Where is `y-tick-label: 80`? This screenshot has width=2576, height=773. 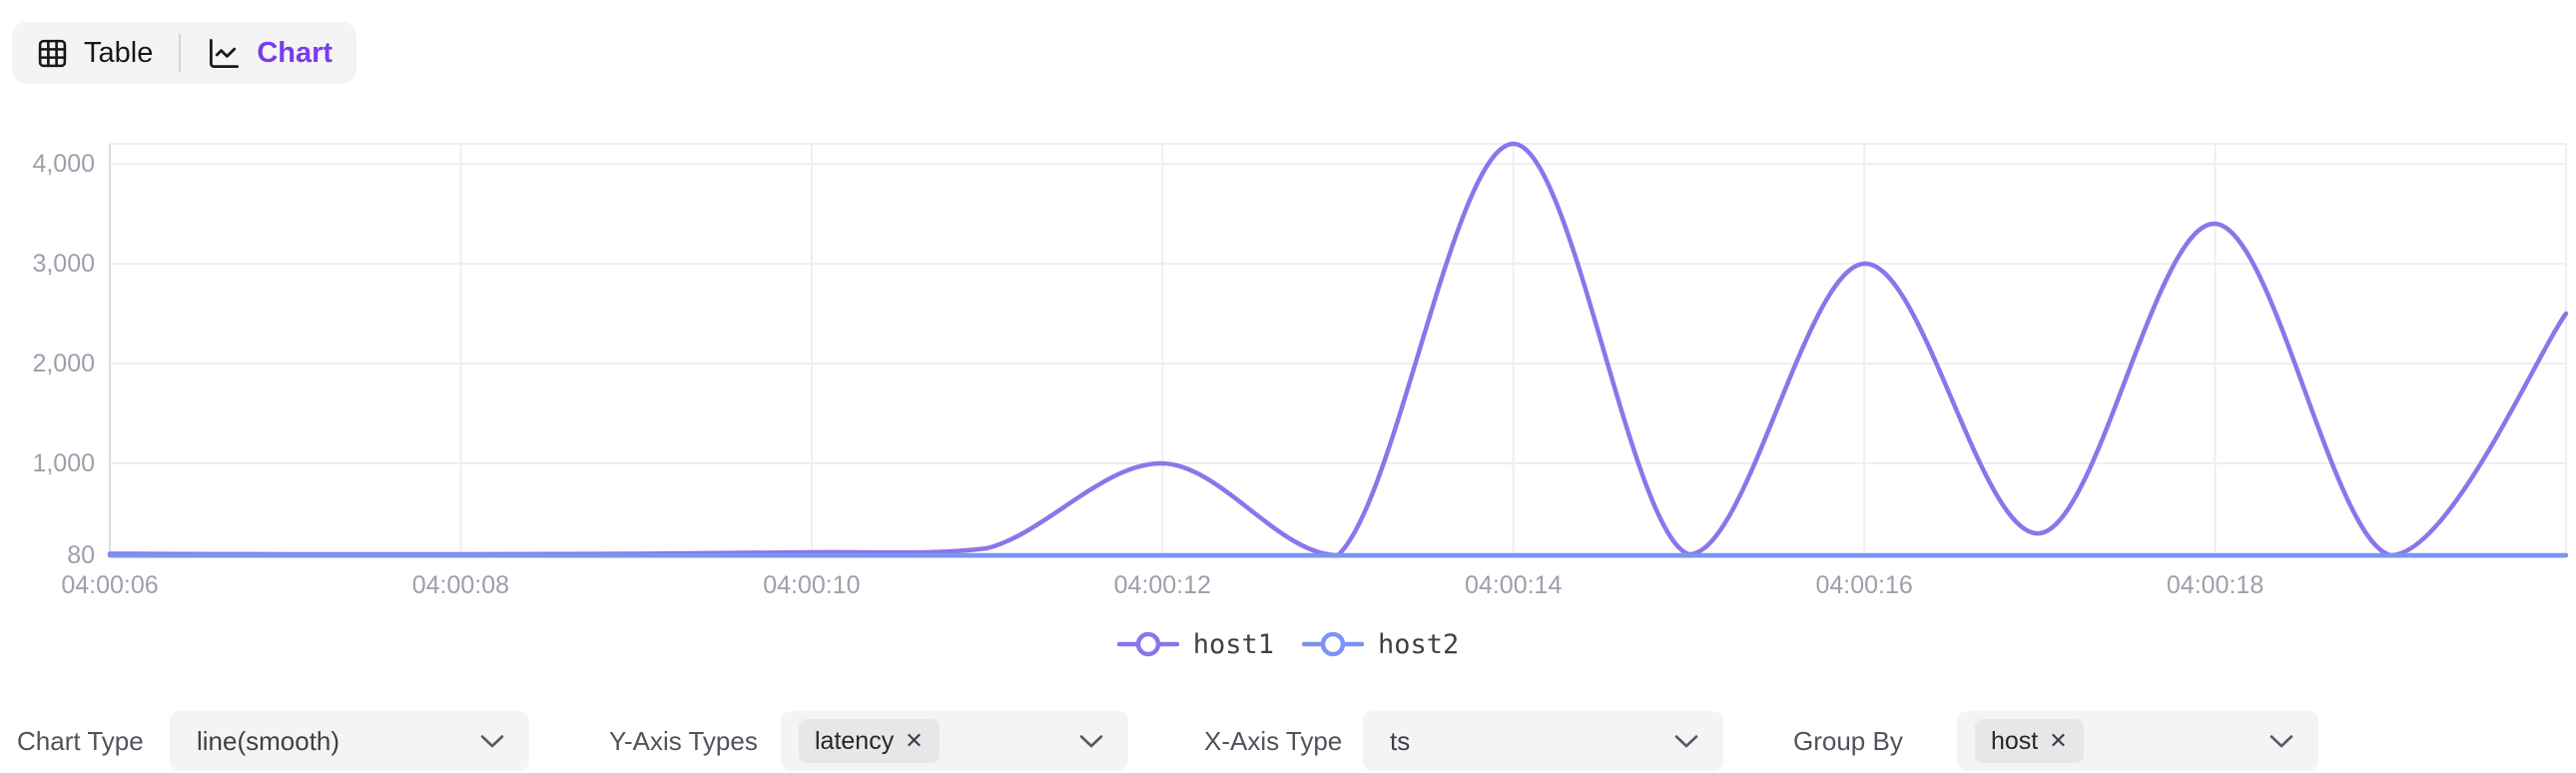 y-tick-label: 80 is located at coordinates (81, 555).